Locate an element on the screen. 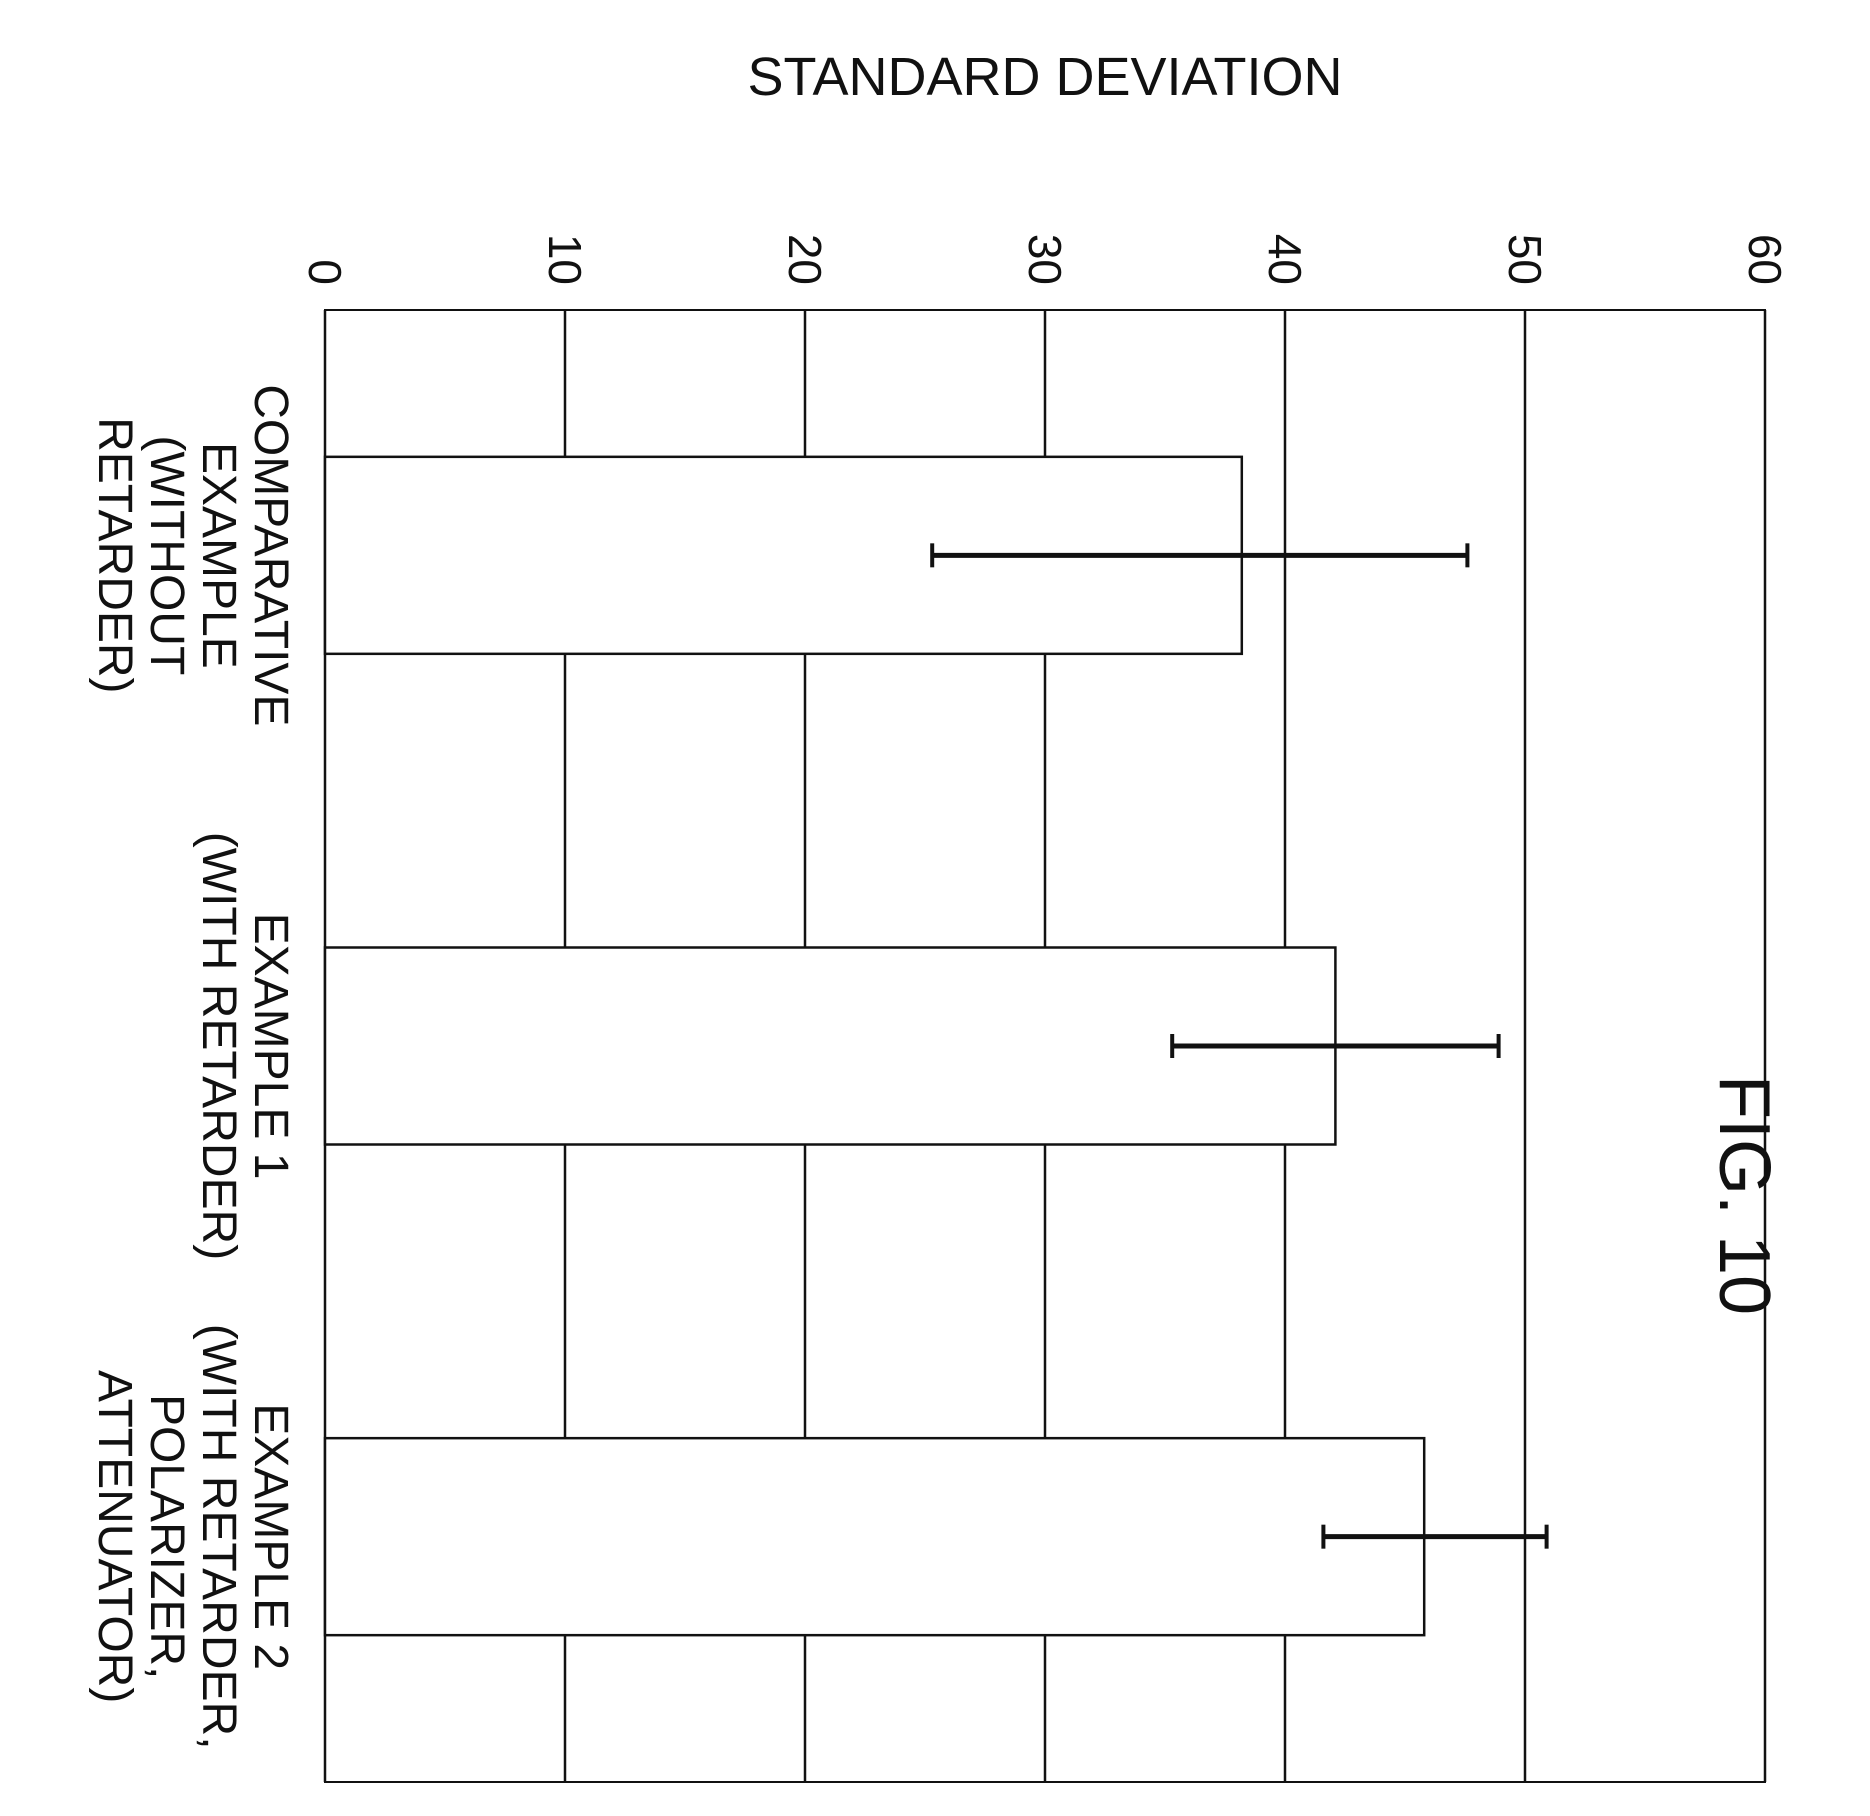 This screenshot has height=1816, width=1870. value-tick-label: 40 is located at coordinates (1285, 259).